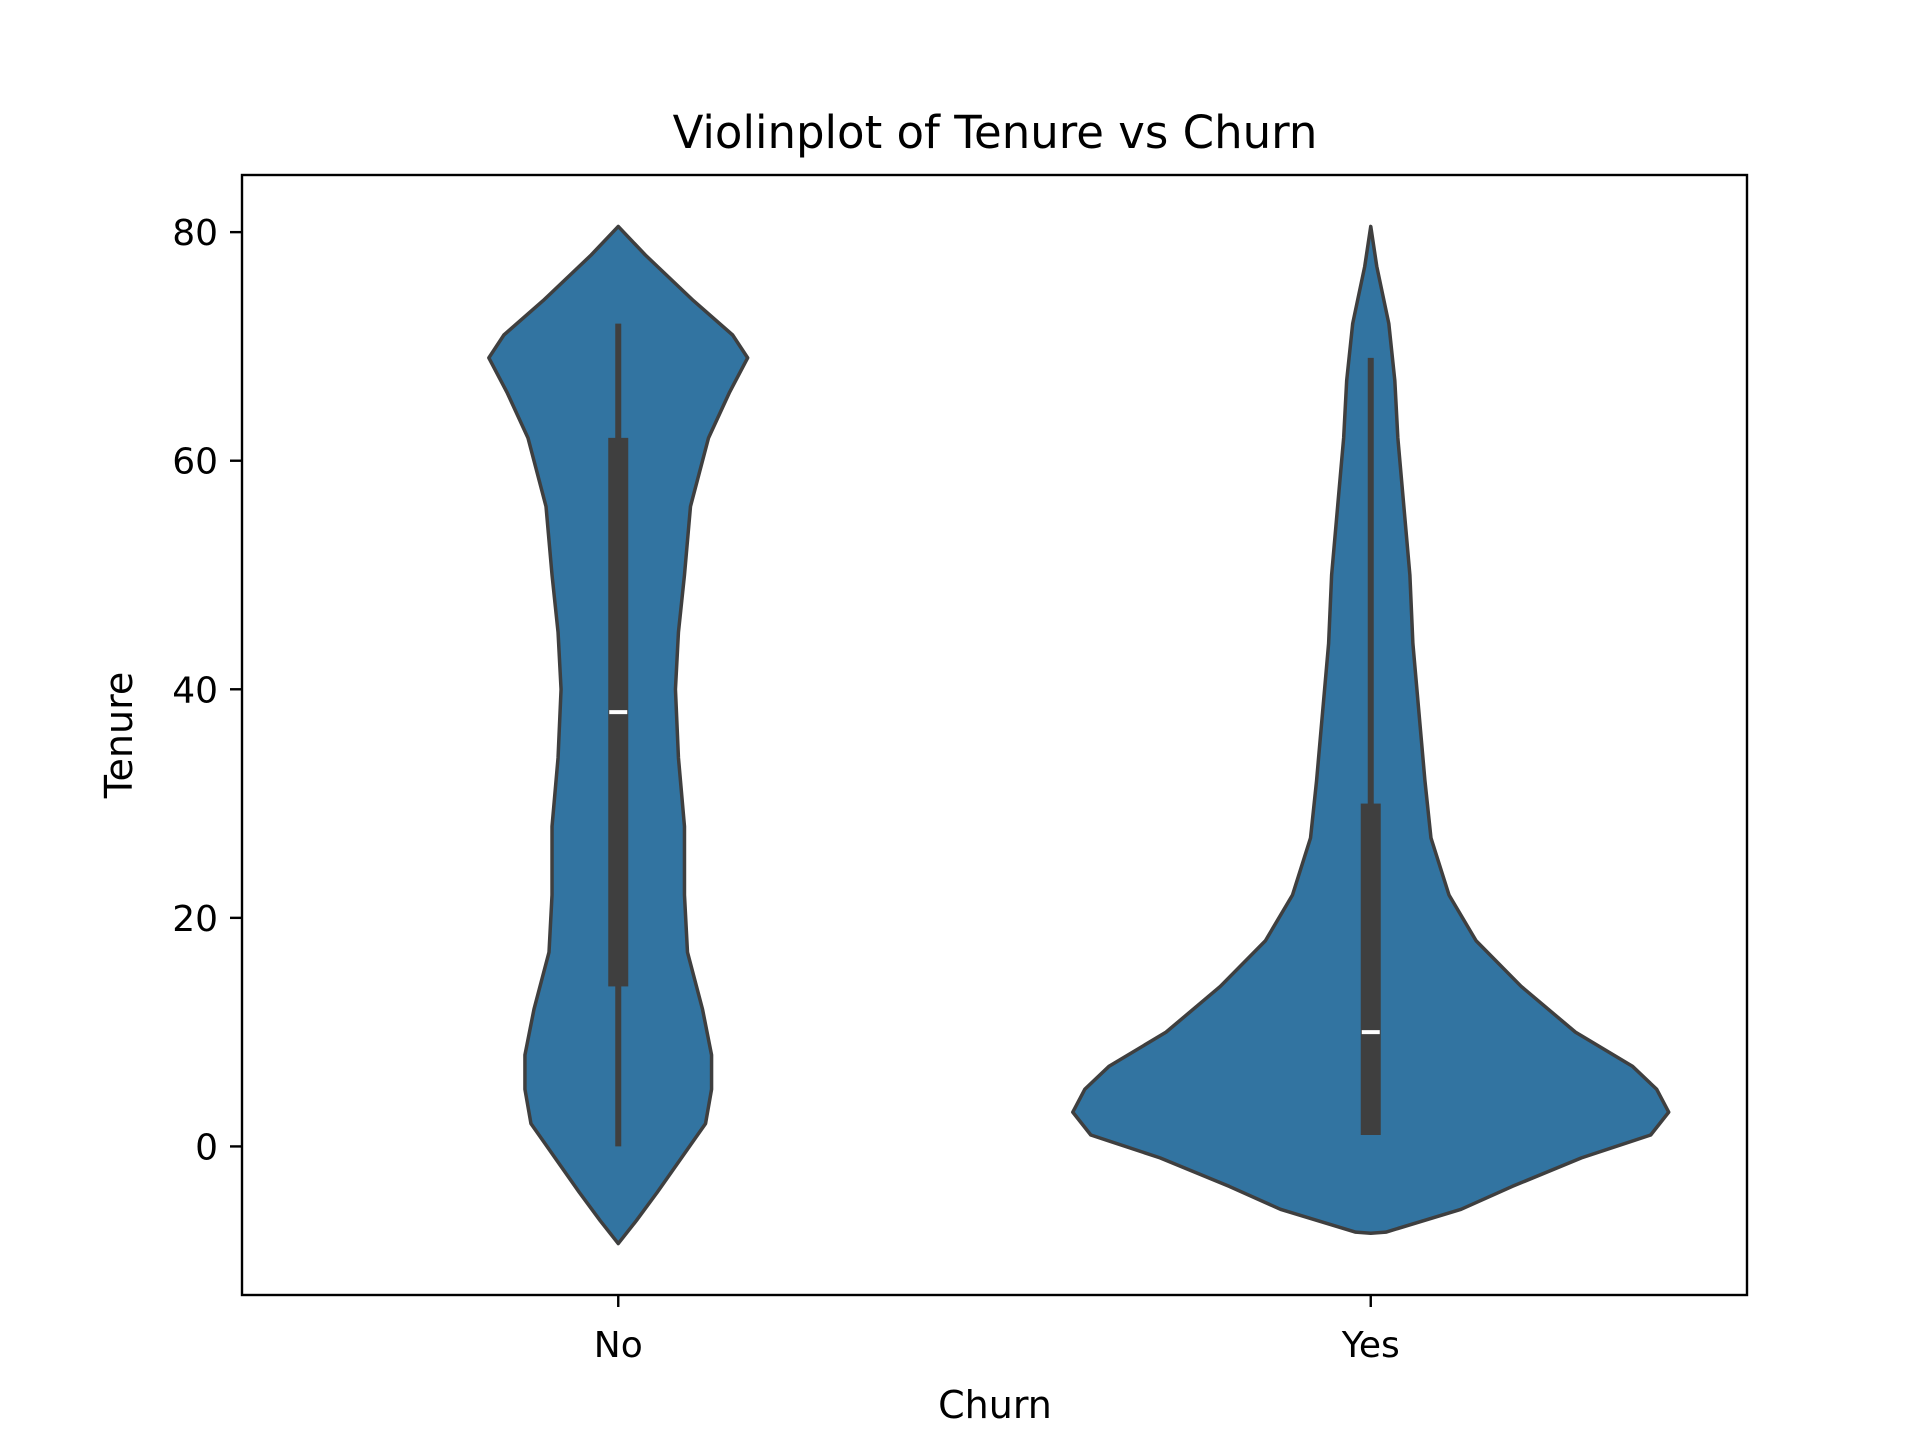  I want to click on y-tick-label: 0, so click(206, 1147).